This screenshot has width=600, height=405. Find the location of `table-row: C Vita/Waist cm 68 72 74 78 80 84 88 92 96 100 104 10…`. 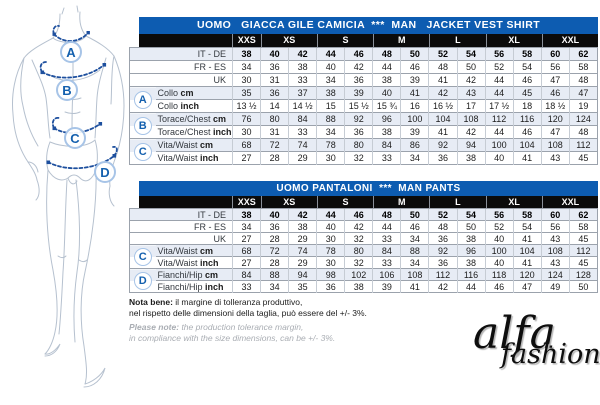

table-row: C Vita/Waist cm 68 72 74 78 80 84 88 92 96 100 104 10… is located at coordinates (363, 256).